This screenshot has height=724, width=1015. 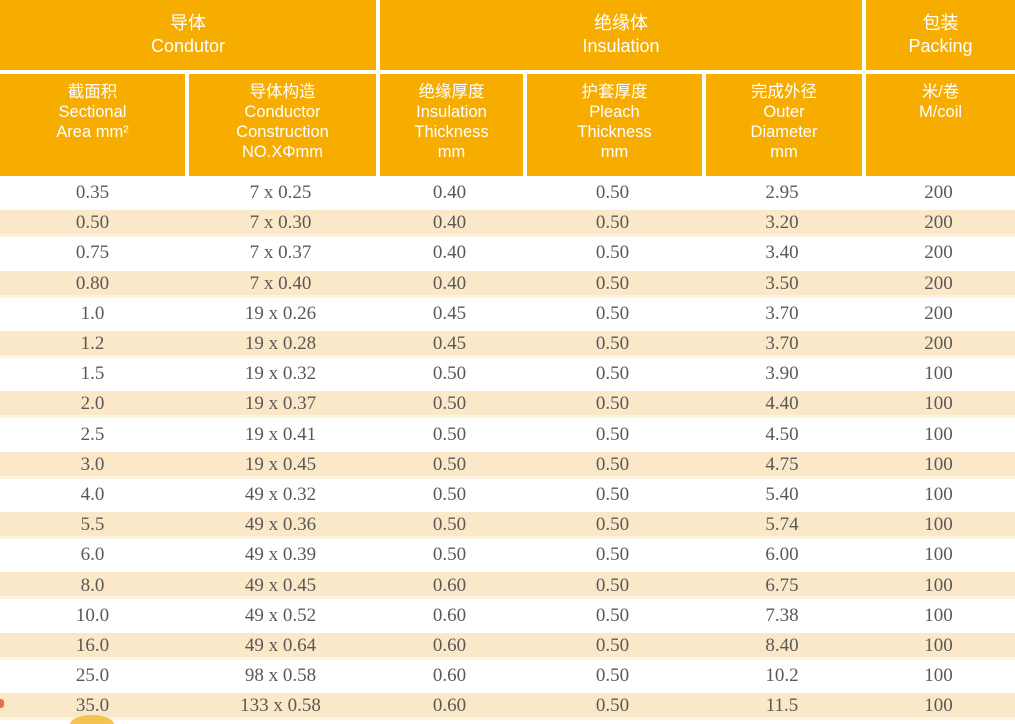 What do you see at coordinates (280, 223) in the screenshot?
I see `table-cell-conductor-construction: 7 x 0.30` at bounding box center [280, 223].